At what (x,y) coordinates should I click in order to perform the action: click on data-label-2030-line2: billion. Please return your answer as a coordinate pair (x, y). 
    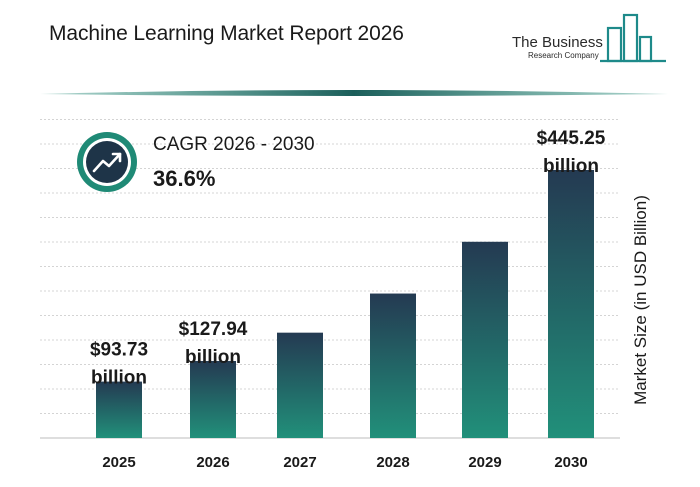
    Looking at the image, I should click on (571, 166).